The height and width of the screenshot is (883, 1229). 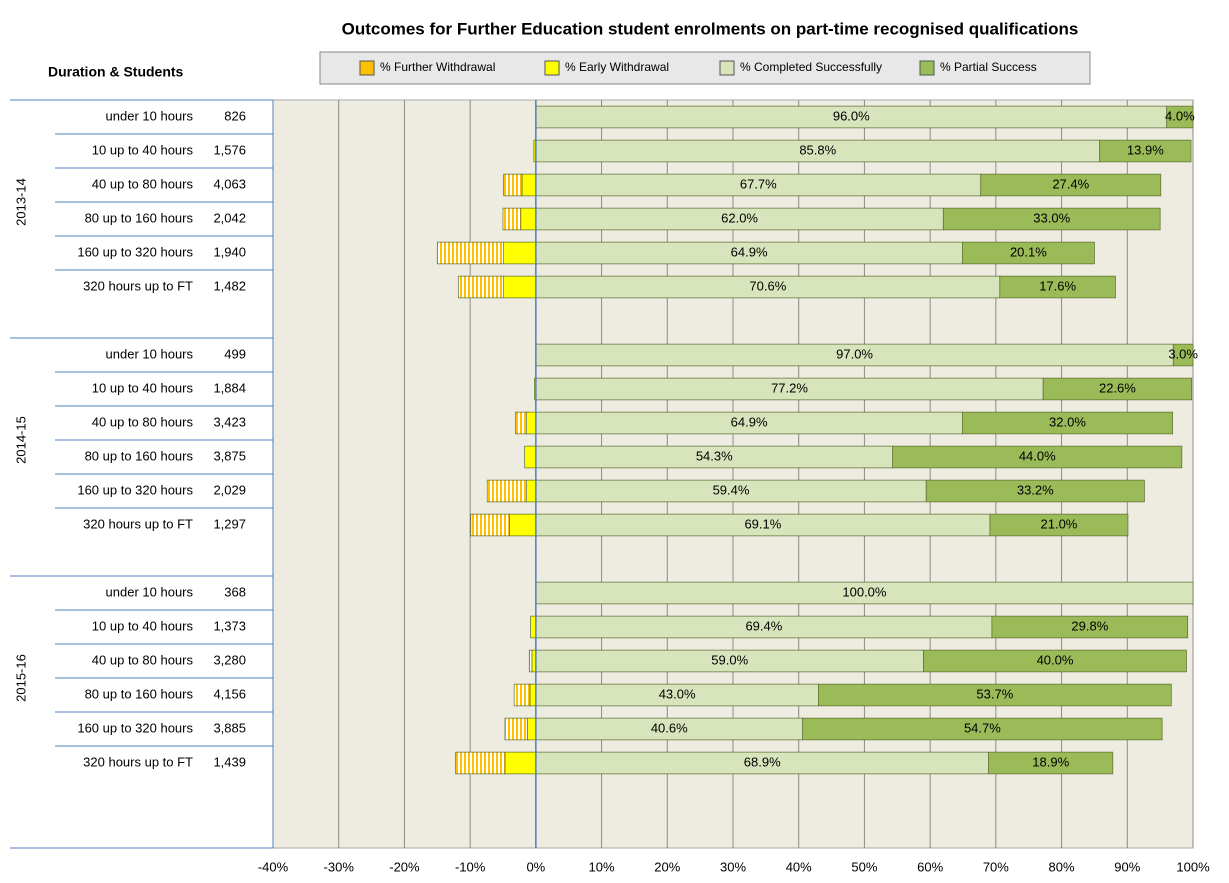 I want to click on student-count: 2,029, so click(x=229, y=489).